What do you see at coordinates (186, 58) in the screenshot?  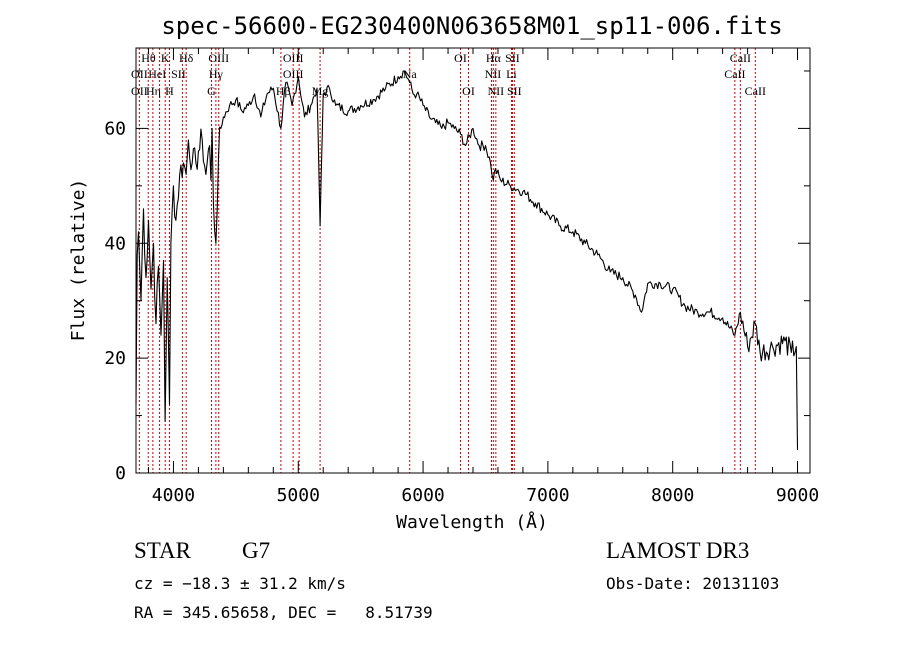 I see `line-label-2: Hδ` at bounding box center [186, 58].